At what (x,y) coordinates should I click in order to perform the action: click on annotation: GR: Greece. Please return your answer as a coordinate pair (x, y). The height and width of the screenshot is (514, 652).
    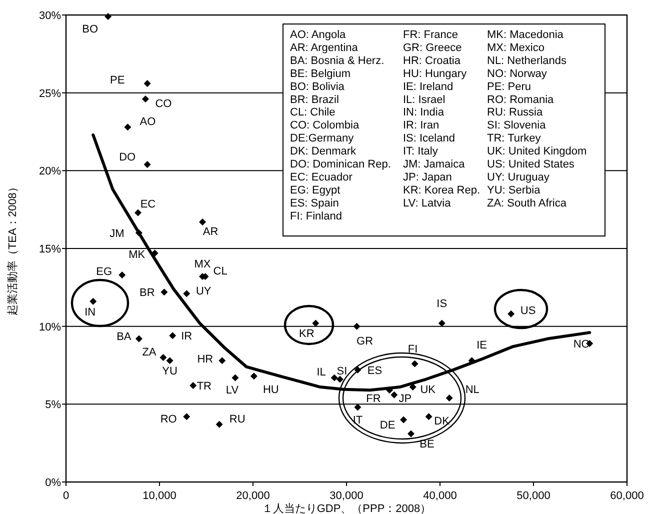
    Looking at the image, I should click on (432, 48).